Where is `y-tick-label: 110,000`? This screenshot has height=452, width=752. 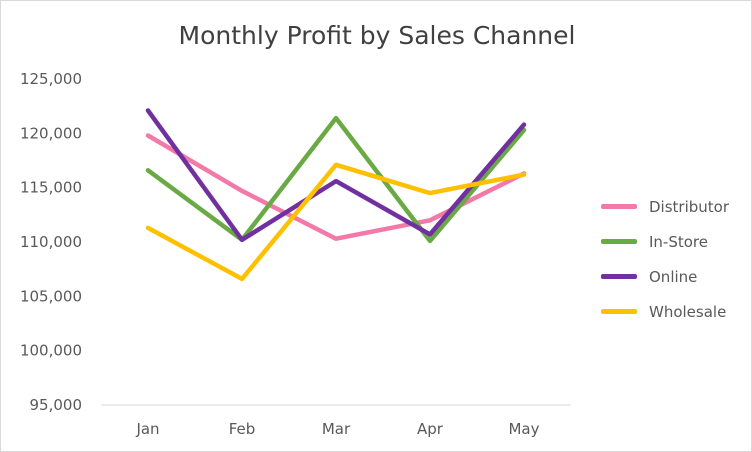 y-tick-label: 110,000 is located at coordinates (51, 242).